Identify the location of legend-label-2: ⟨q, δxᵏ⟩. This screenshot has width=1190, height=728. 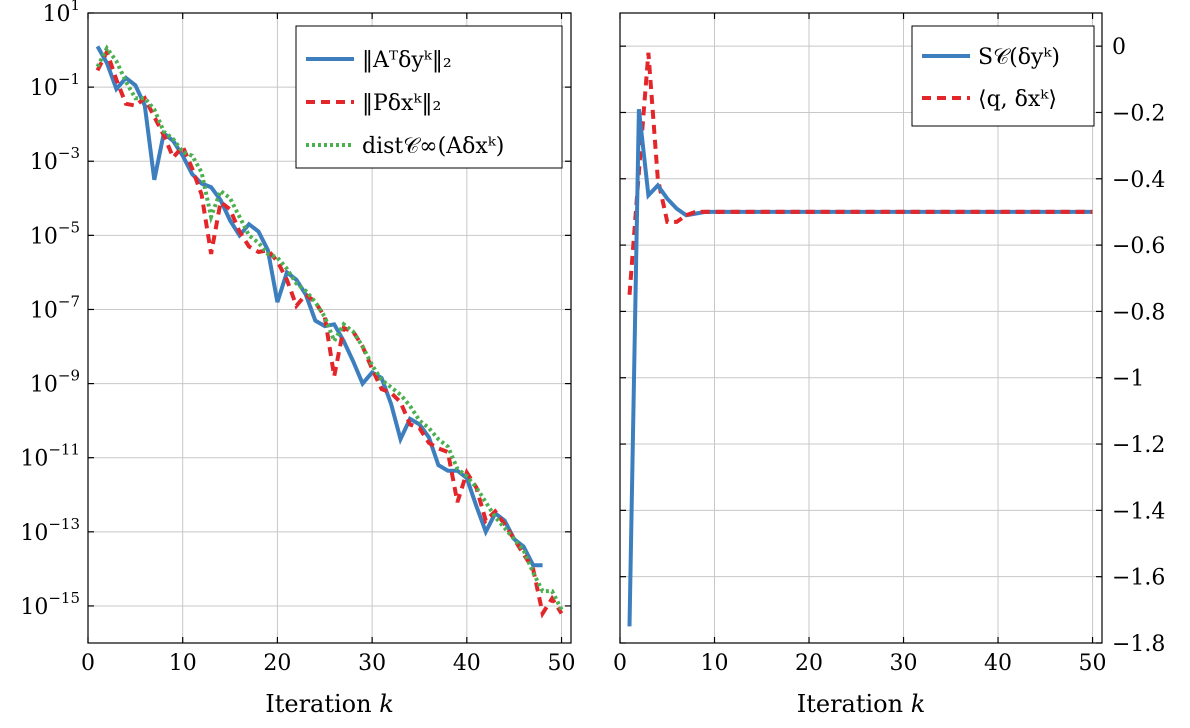
(1017, 99).